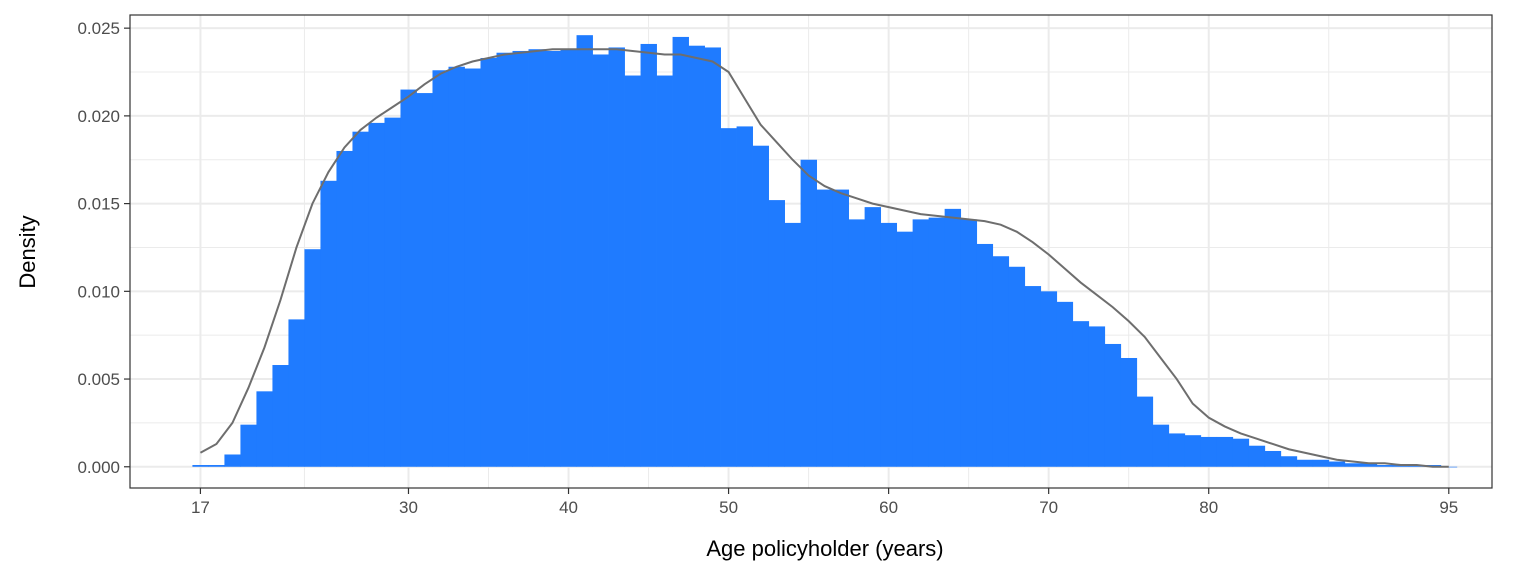 The image size is (1536, 576). I want to click on x-tick-label: 17, so click(200, 507).